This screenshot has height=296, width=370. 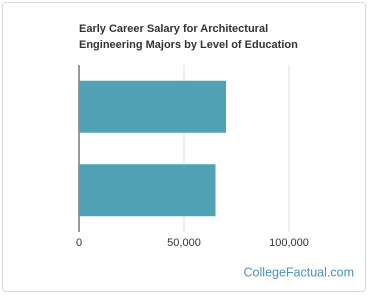 I want to click on x-tick-label: 50,000, so click(x=184, y=243).